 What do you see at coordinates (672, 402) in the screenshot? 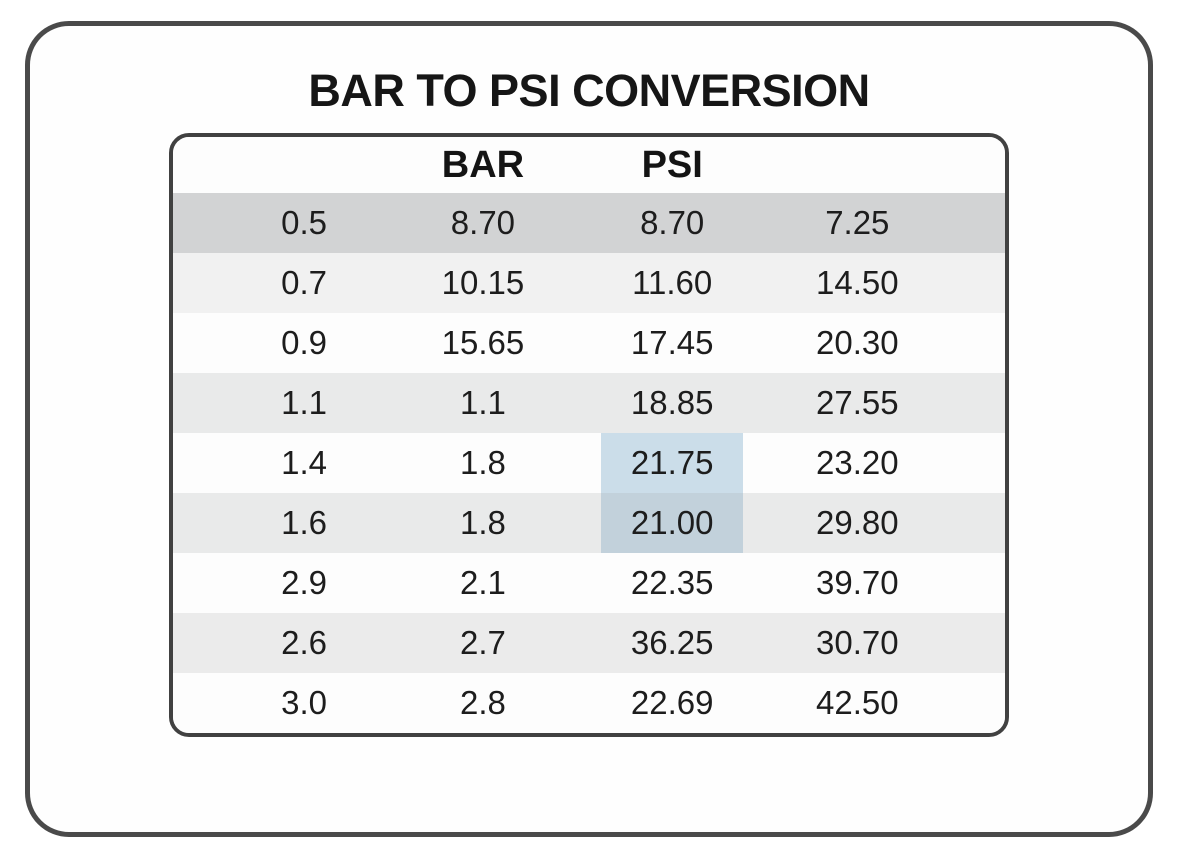
I see `table-cell: 18.85` at bounding box center [672, 402].